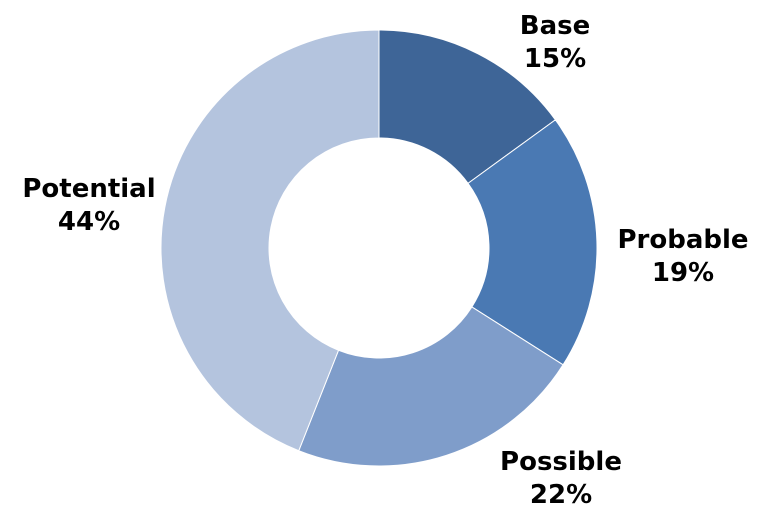  I want to click on slice-name-base: Base, so click(555, 26).